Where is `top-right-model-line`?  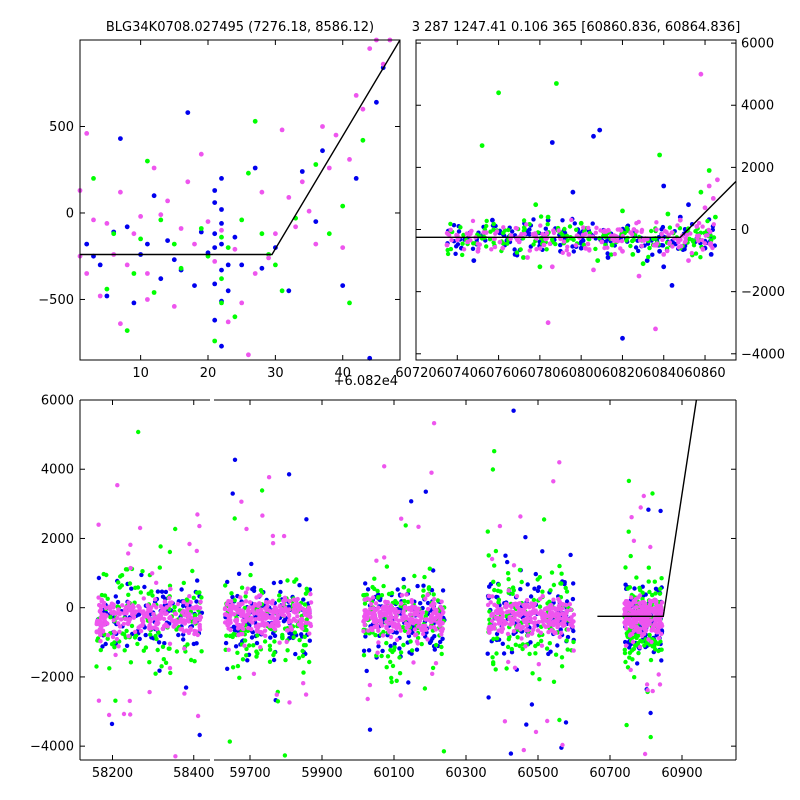
top-right-model-line is located at coordinates (576, 209).